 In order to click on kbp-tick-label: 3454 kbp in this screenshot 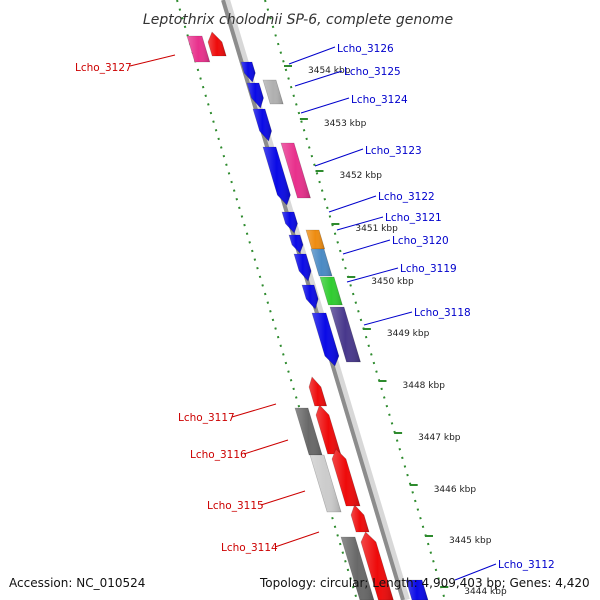, I will do `click(329, 71)`.